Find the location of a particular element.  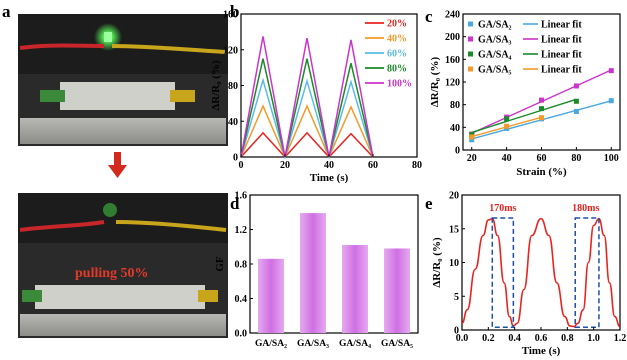

legend-label-40%: 40% is located at coordinates (397, 39).